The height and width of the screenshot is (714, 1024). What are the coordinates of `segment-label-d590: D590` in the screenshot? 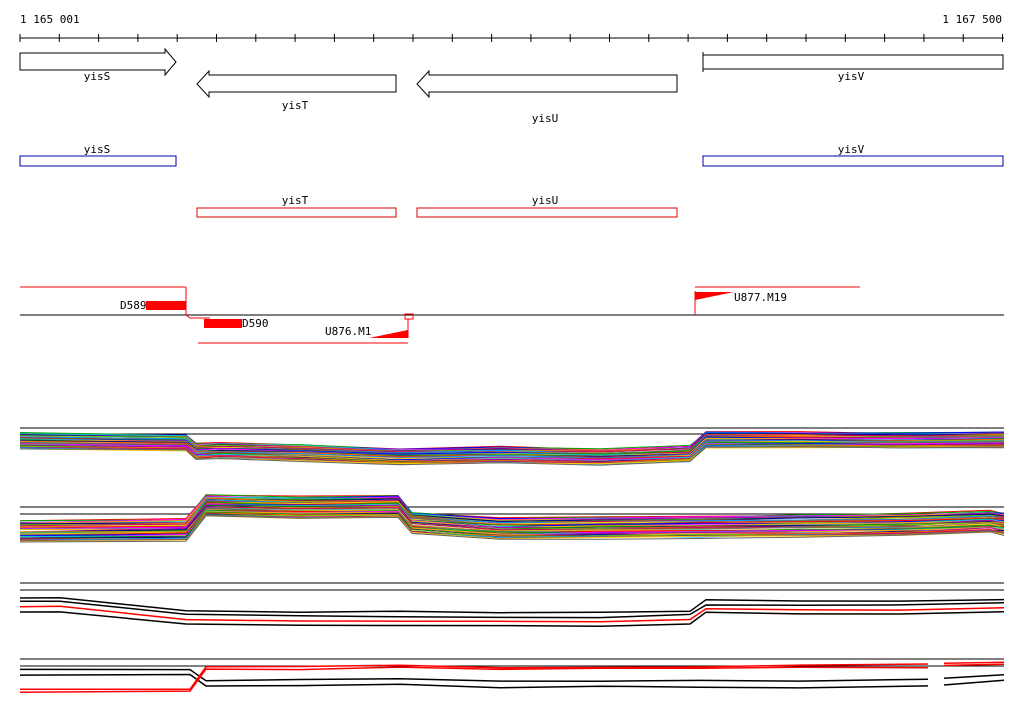 It's located at (255, 323).